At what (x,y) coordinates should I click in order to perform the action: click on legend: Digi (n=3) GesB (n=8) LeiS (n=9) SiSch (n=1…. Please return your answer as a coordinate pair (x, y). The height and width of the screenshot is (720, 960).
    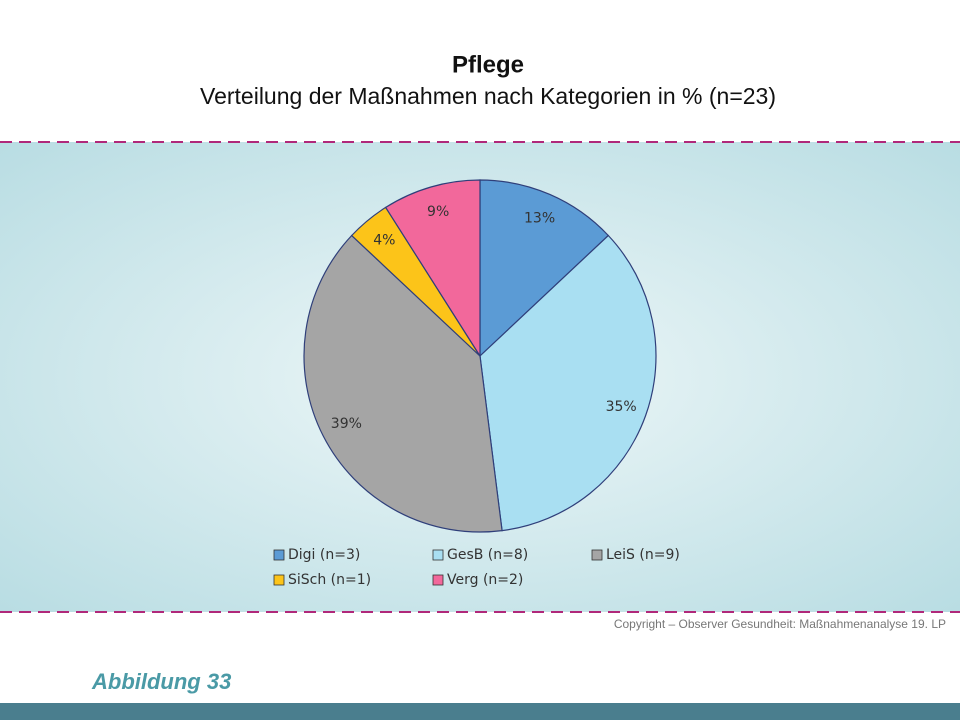
    Looking at the image, I should click on (476, 567).